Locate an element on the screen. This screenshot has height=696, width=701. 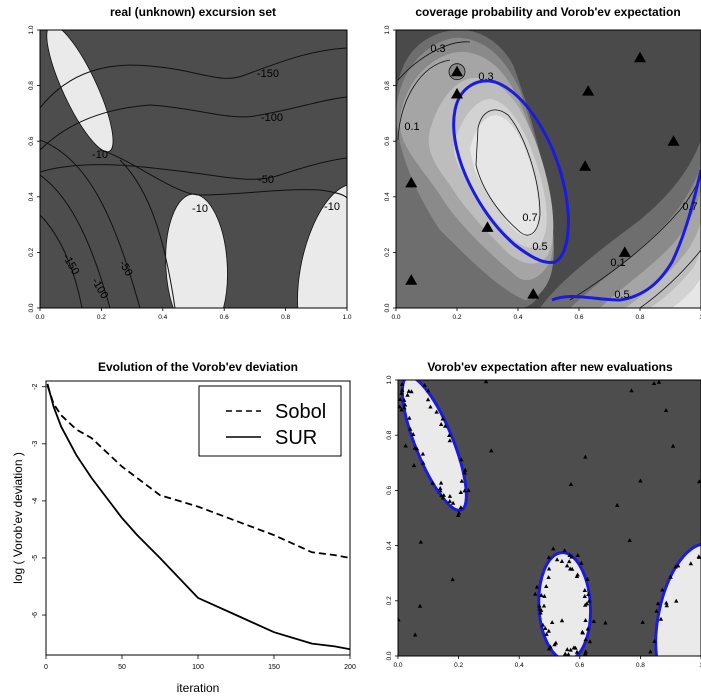
y-axis: 0.0 0.2 0.4 0.6 0.8 1.0 is located at coordinates (34, 169).